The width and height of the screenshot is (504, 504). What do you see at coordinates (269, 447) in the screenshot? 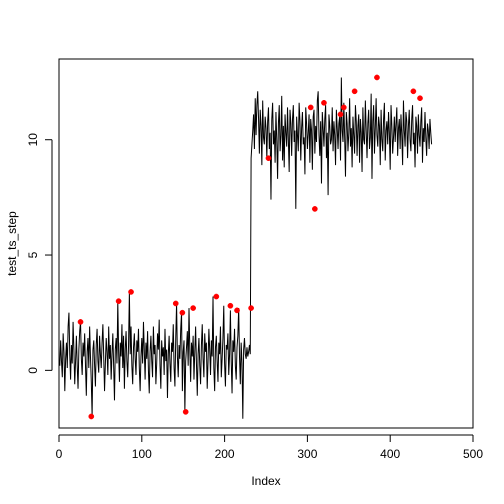
I see `x-axis: 0 100 200 300 400 500` at bounding box center [269, 447].